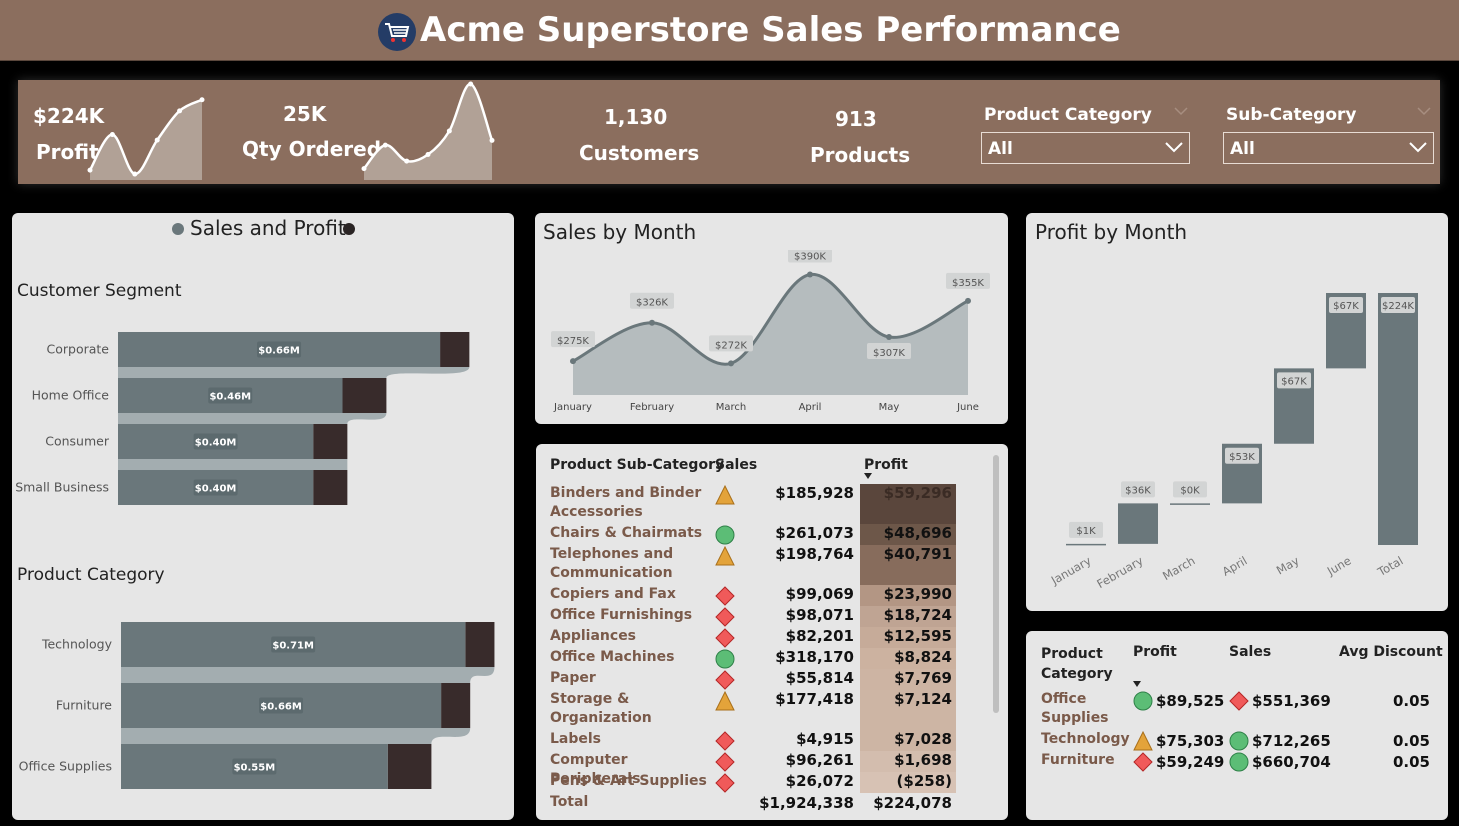 The width and height of the screenshot is (1459, 826). I want to click on subcategory-name: Pens & Art Supplies, so click(628, 781).